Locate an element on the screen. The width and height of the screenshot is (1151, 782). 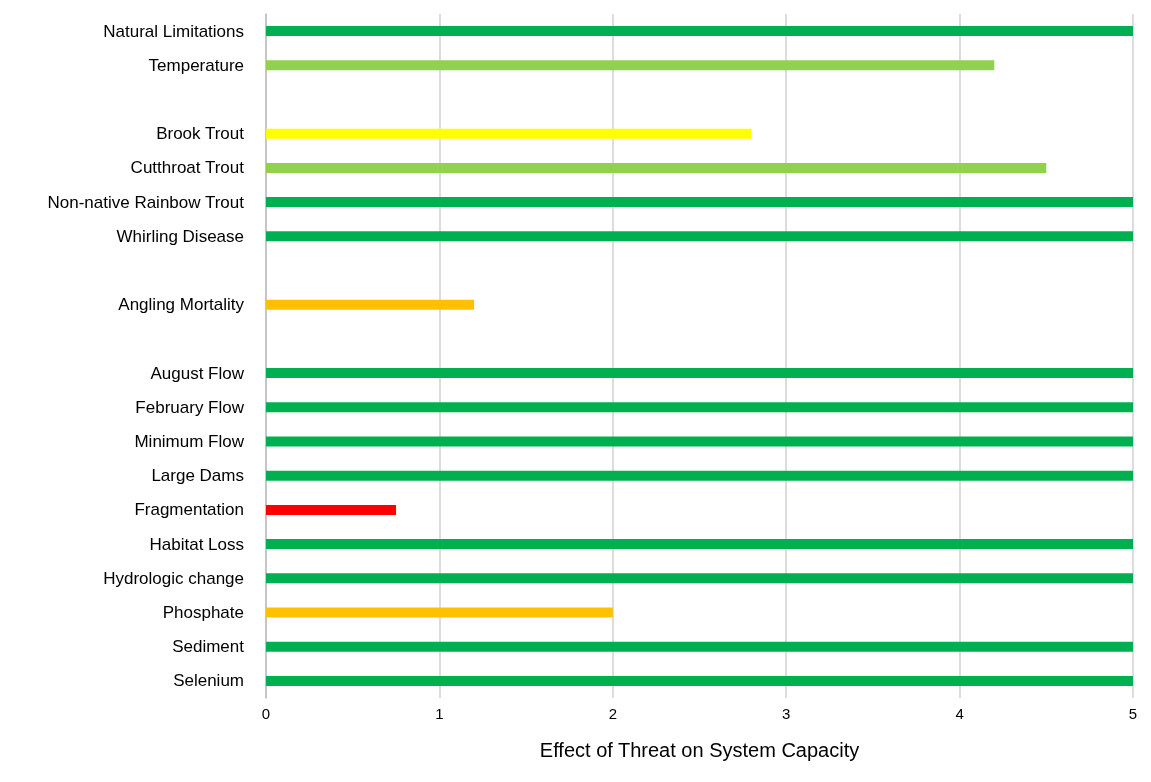
y-tick-label: Temperature is located at coordinates (196, 65).